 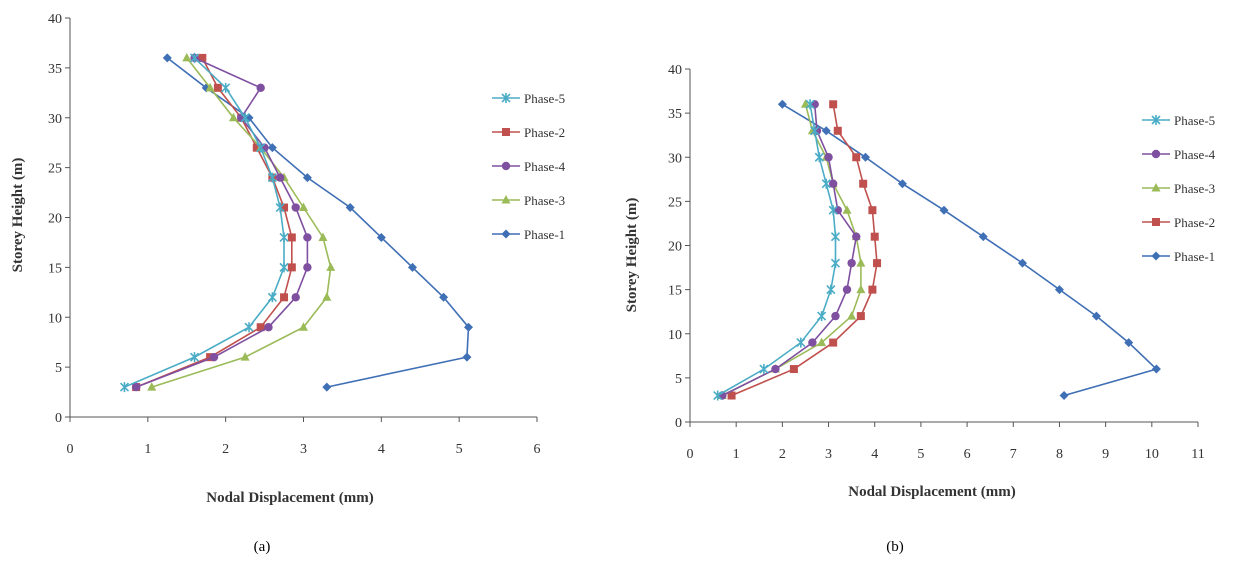 I want to click on x-tick-label: 2, so click(x=225, y=449).